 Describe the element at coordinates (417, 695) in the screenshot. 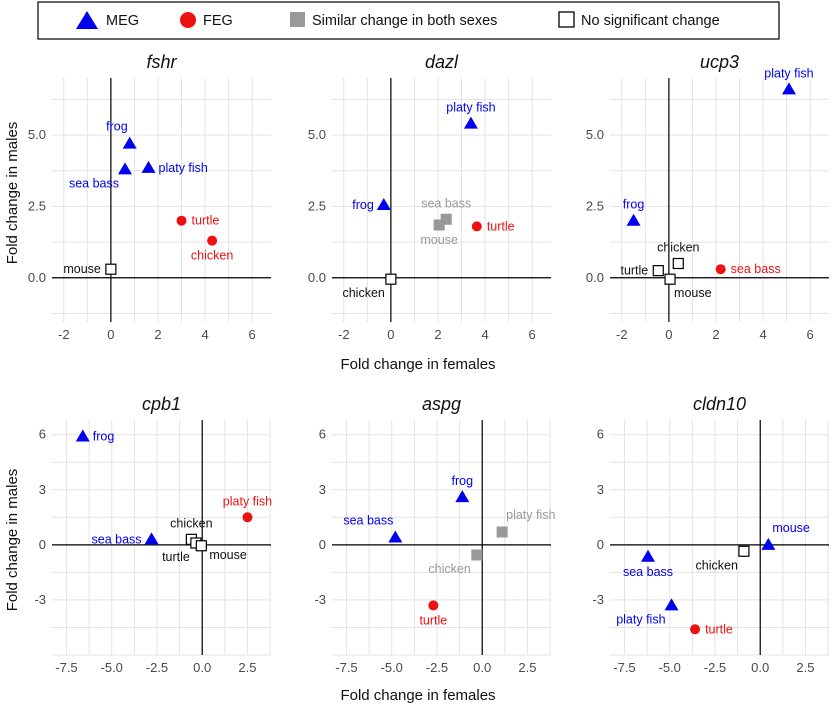

I see `x-axis-label-bottom: Fold change in females` at that location.